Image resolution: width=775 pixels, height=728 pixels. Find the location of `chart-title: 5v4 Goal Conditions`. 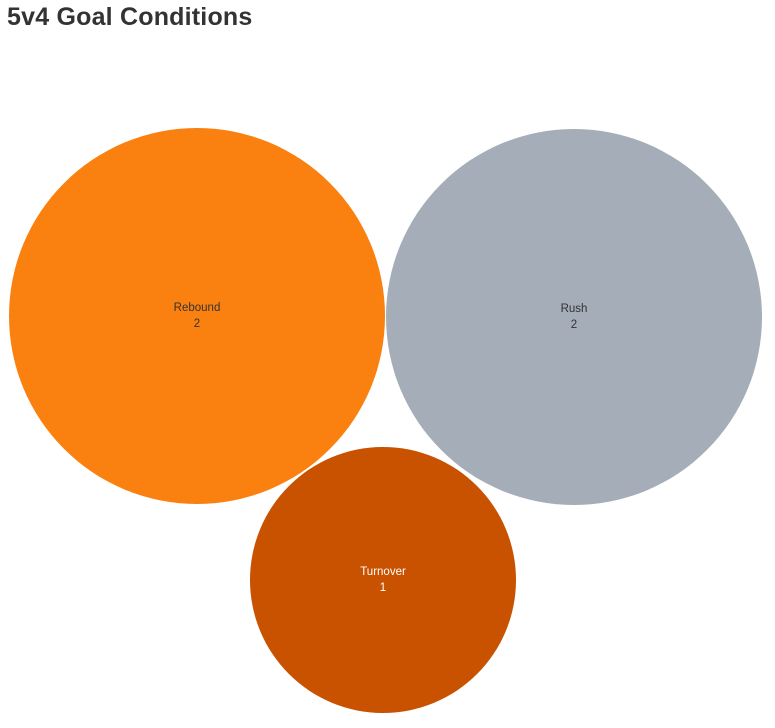

chart-title: 5v4 Goal Conditions is located at coordinates (130, 17).